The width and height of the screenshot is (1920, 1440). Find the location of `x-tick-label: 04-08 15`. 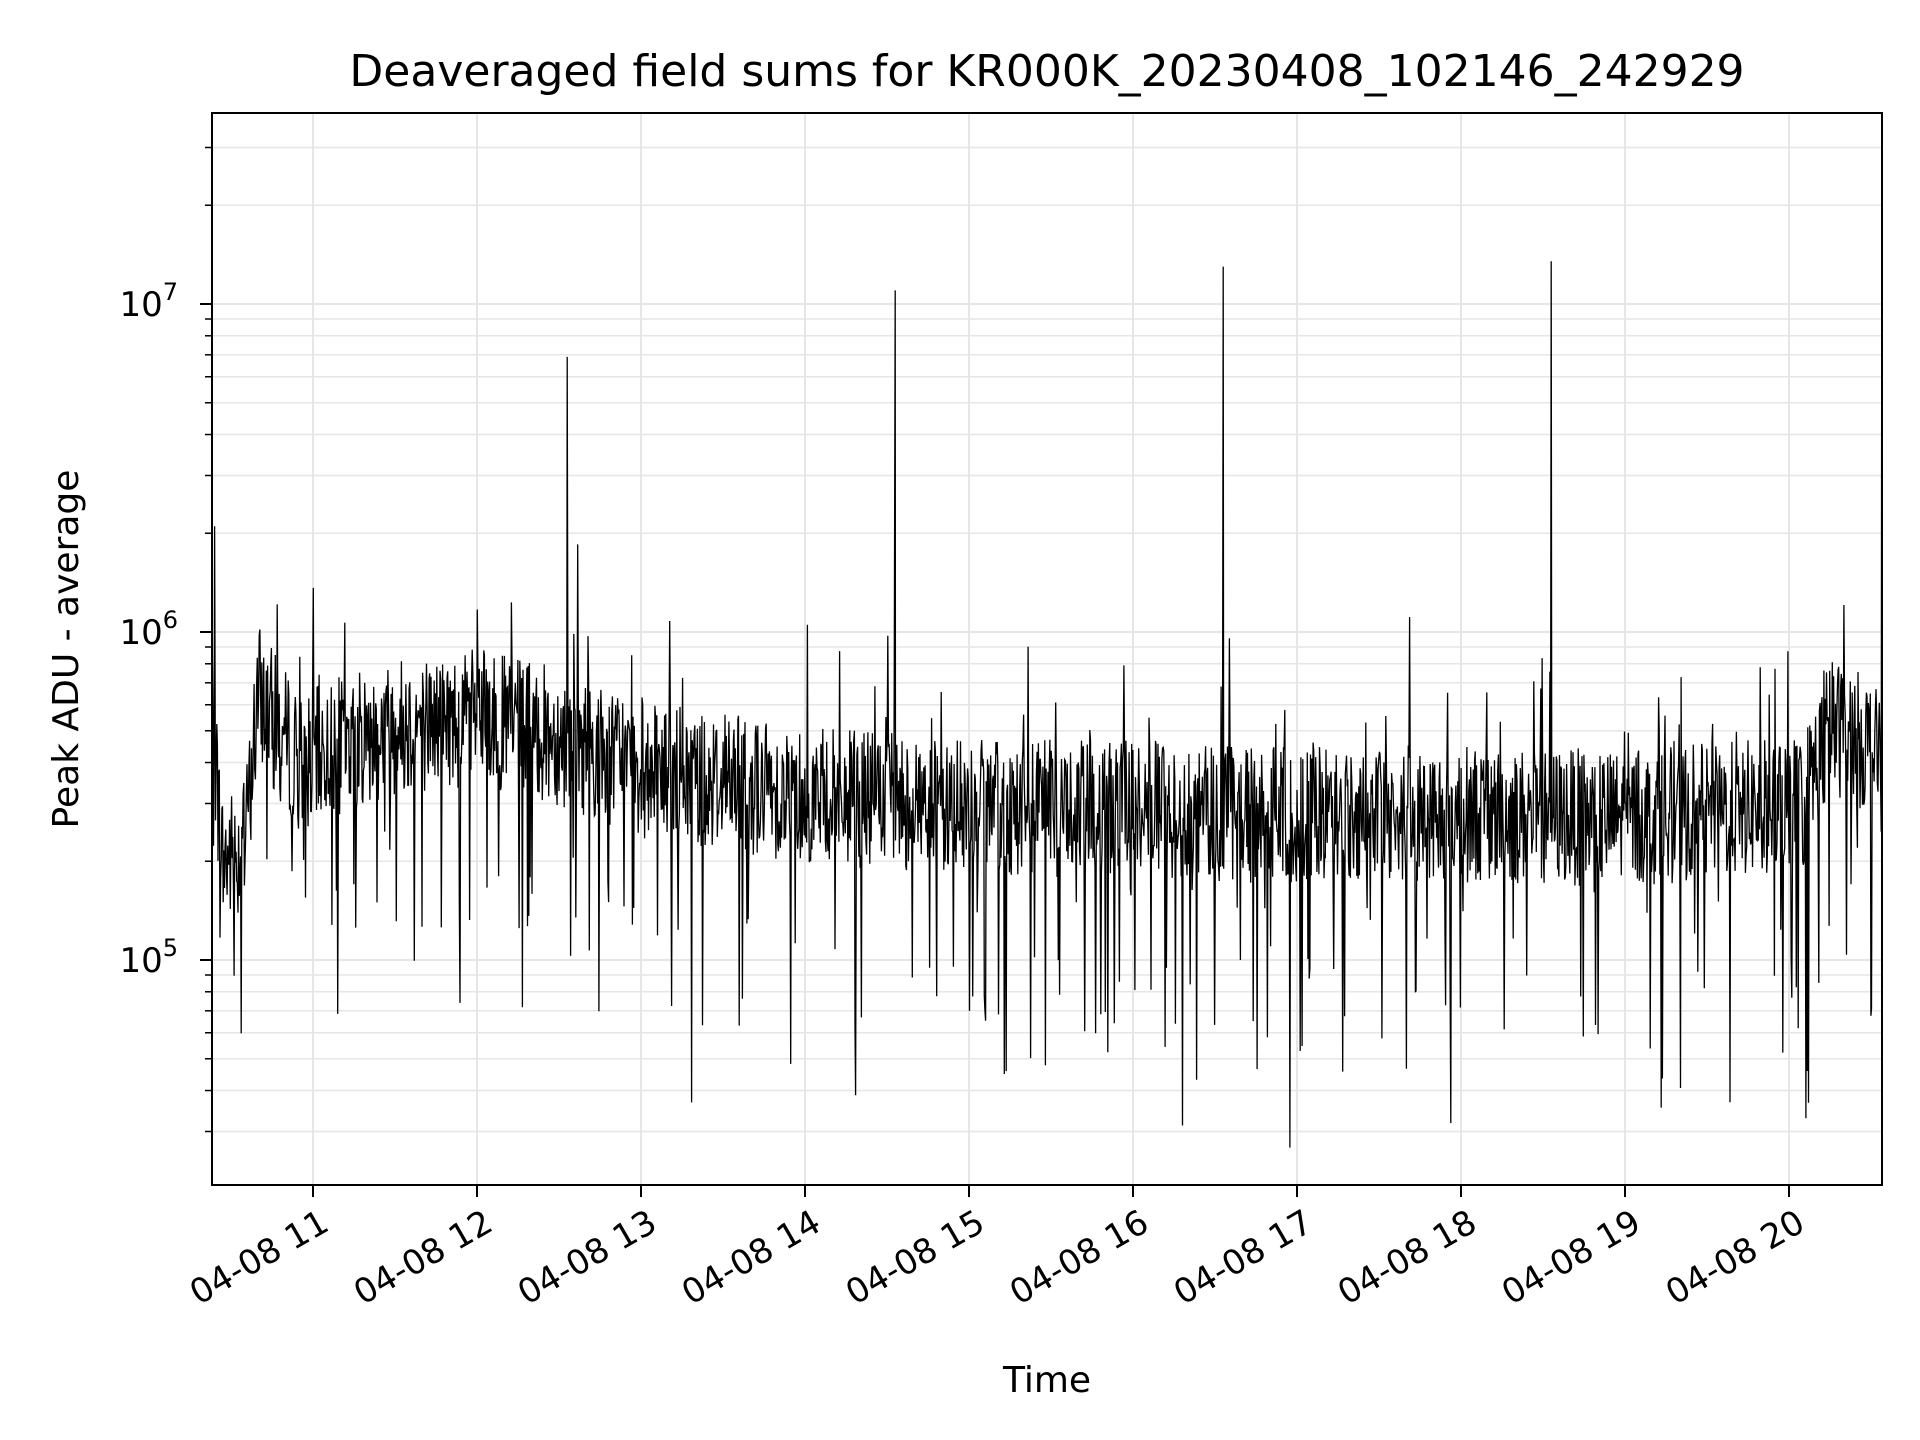

x-tick-label: 04-08 15 is located at coordinates (915, 1257).